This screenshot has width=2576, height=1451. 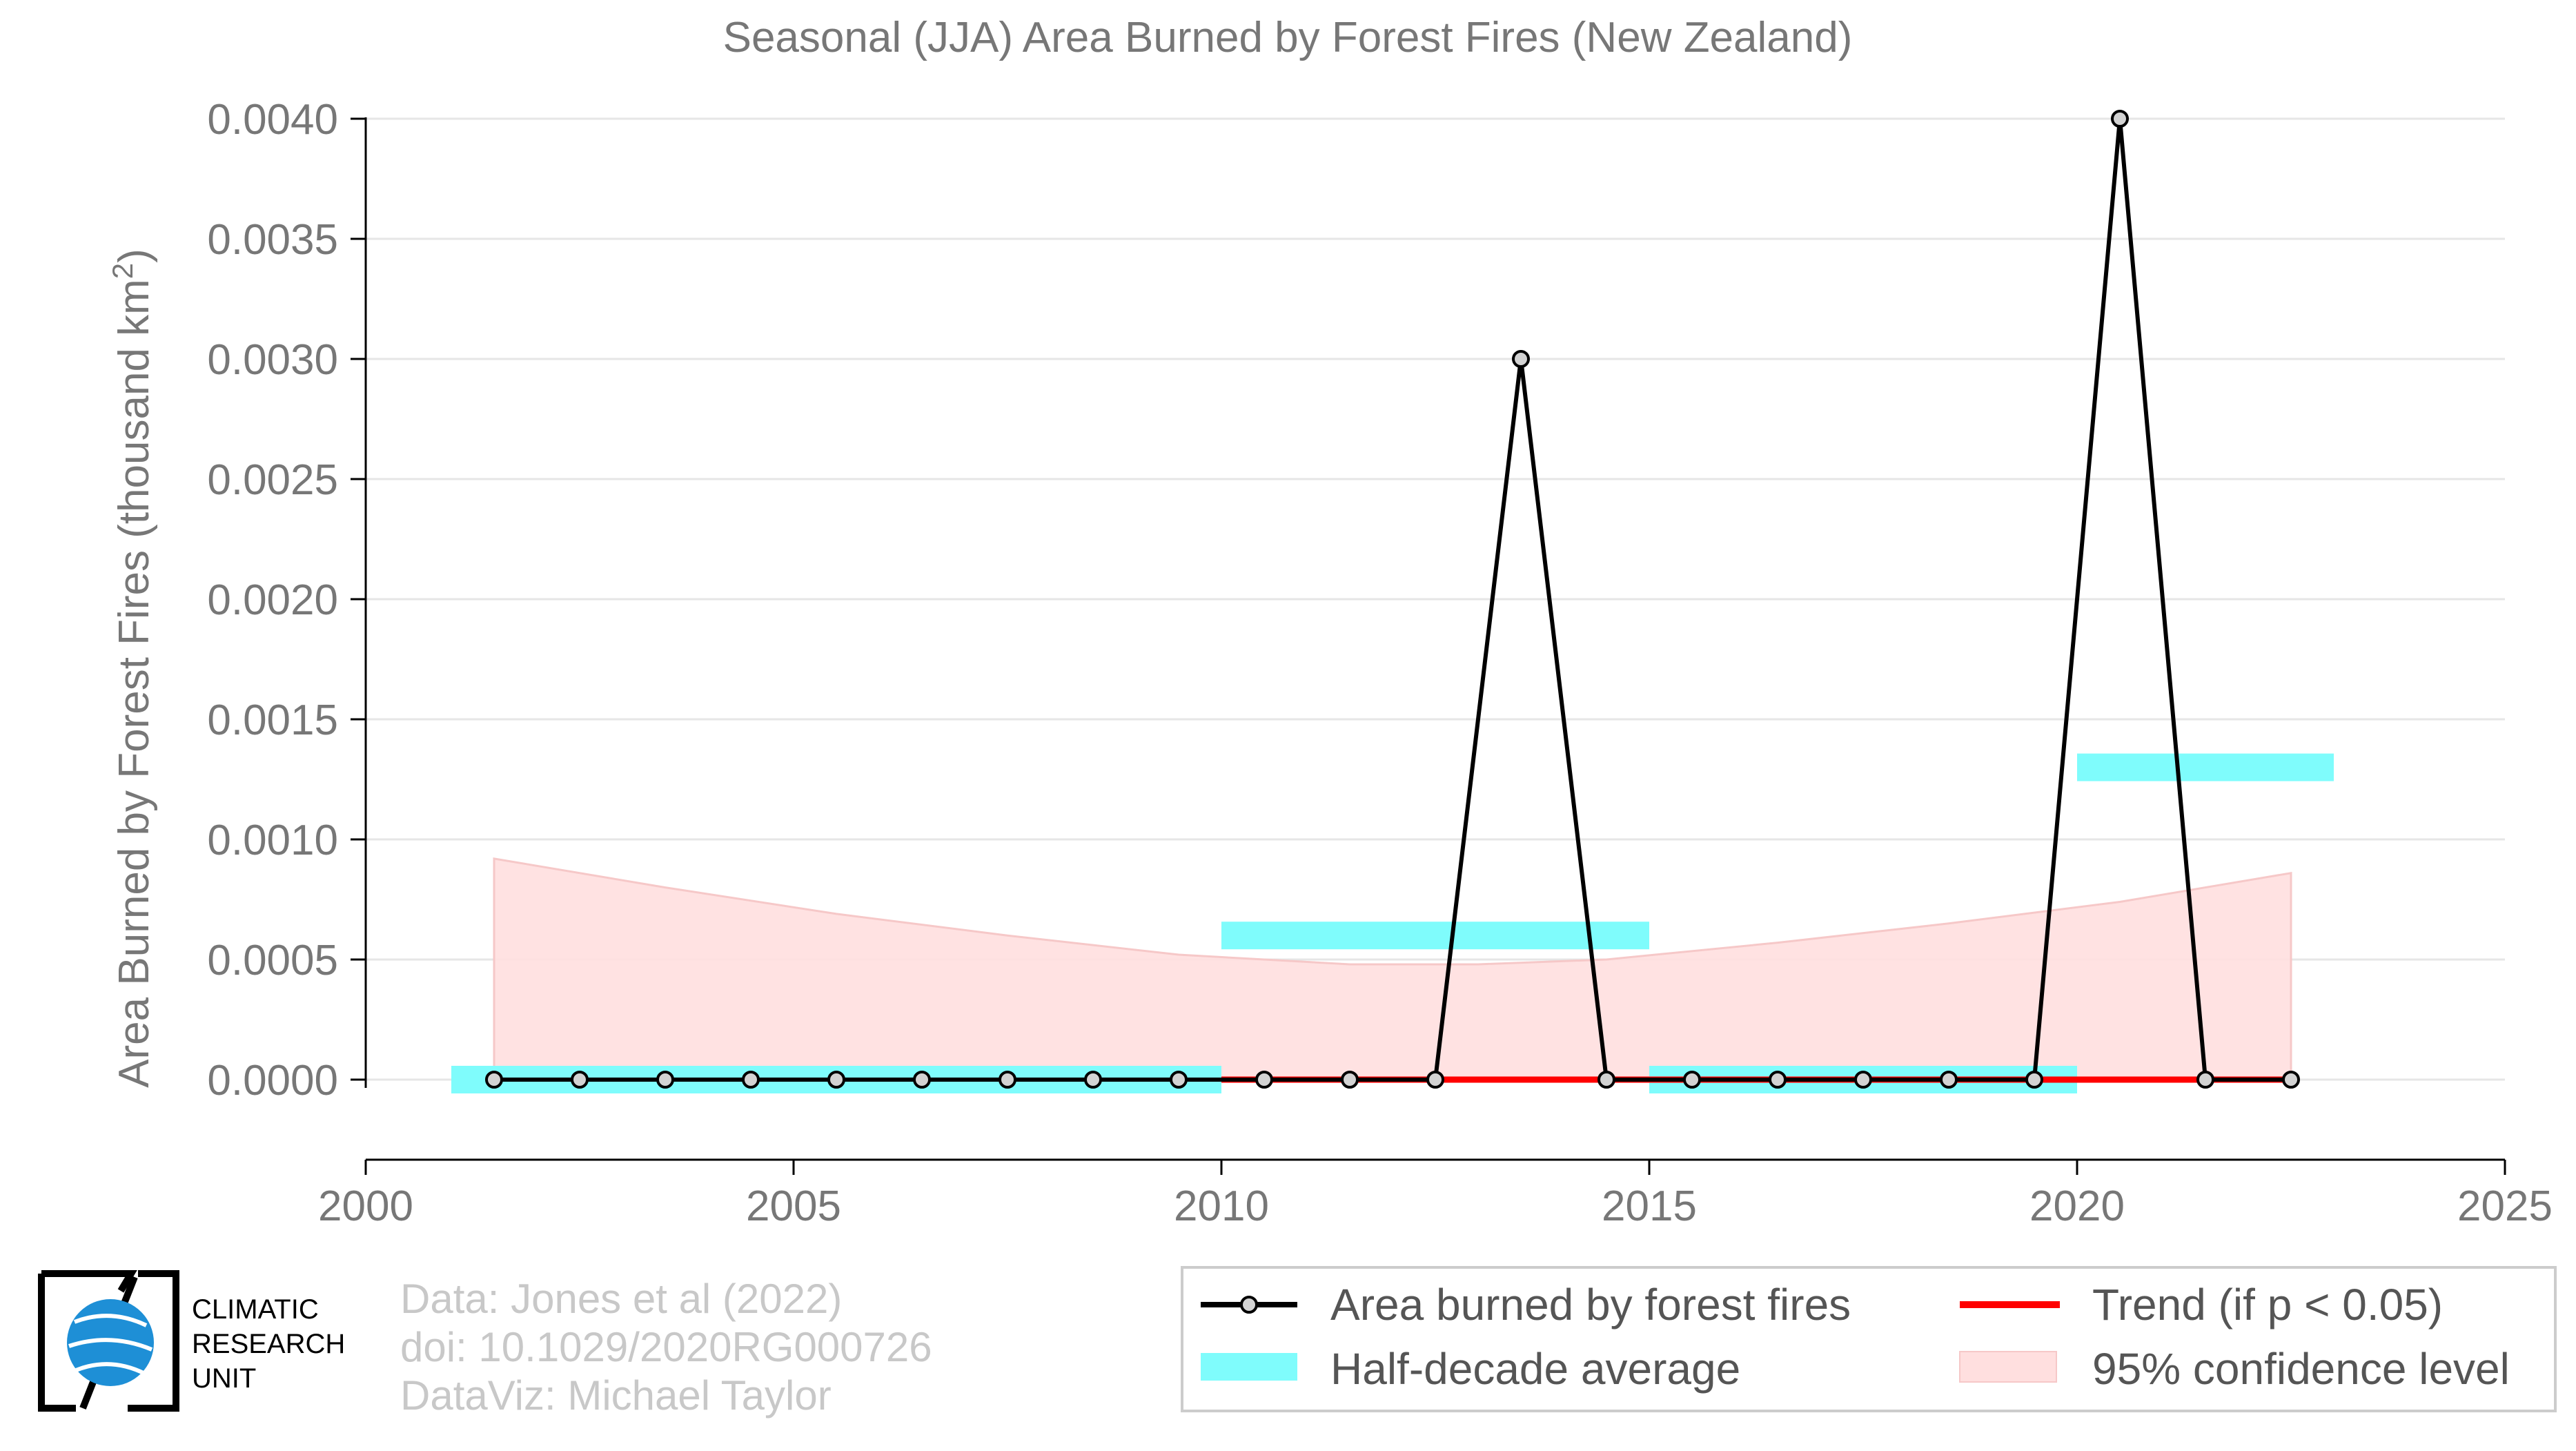 What do you see at coordinates (272, 360) in the screenshot?
I see `y-tick-label: 0.0030` at bounding box center [272, 360].